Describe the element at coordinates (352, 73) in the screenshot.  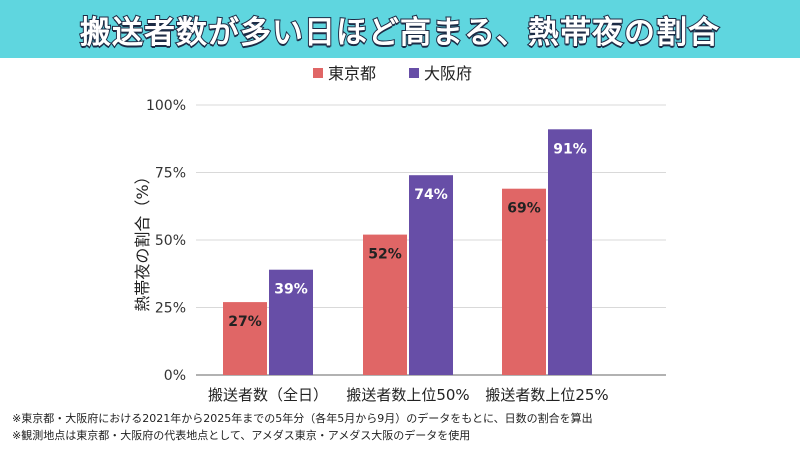
I see `legend-label: 東京都` at that location.